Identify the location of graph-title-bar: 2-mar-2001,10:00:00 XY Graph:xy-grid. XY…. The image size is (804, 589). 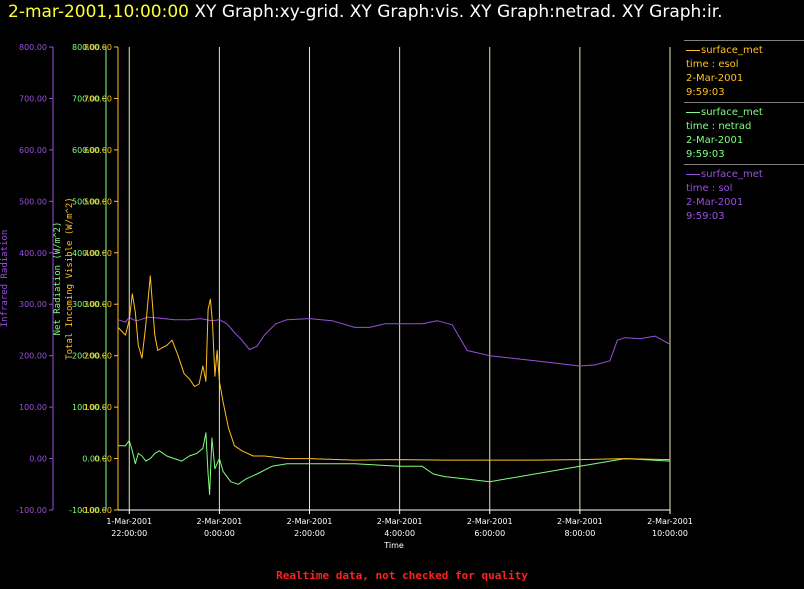
(365, 12).